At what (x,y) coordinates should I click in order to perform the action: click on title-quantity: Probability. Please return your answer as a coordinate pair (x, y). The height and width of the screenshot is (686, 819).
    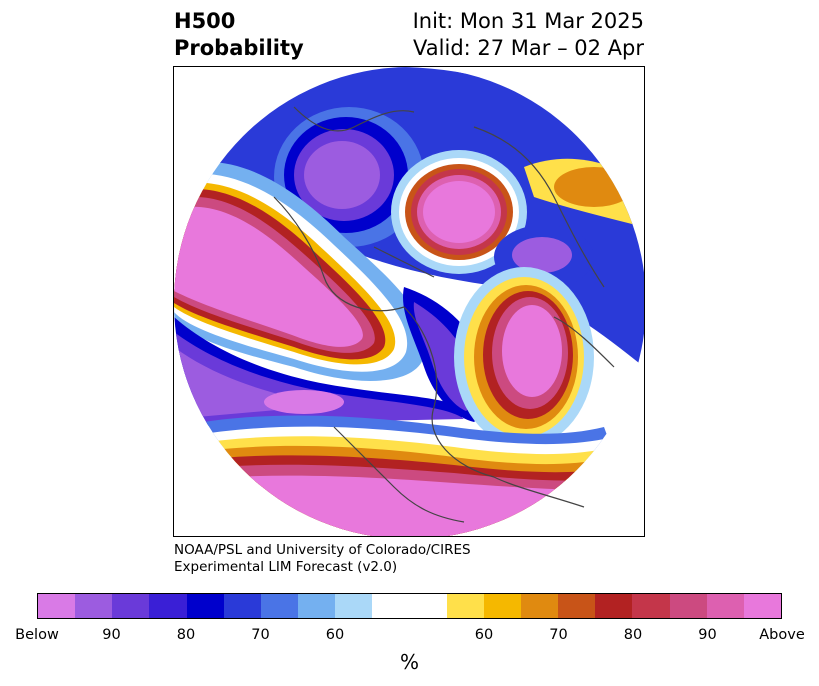
    Looking at the image, I should click on (239, 48).